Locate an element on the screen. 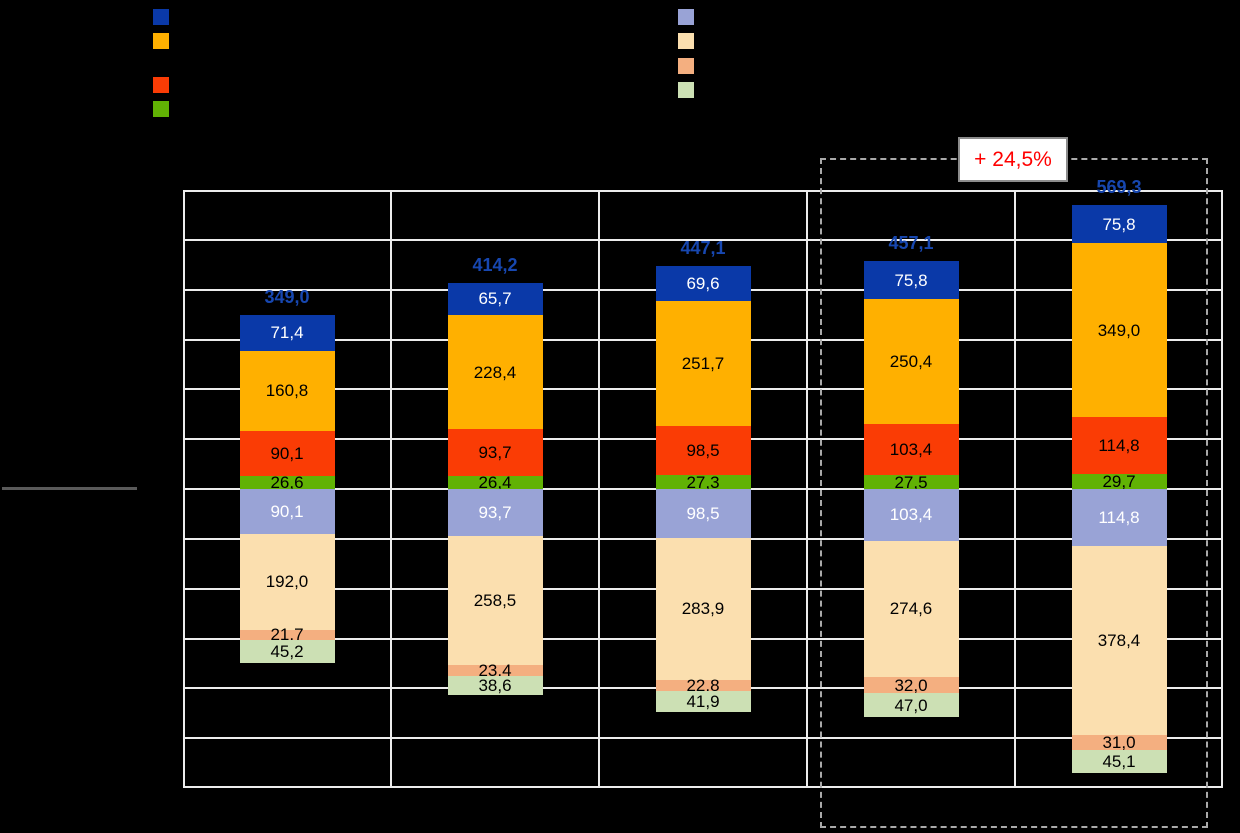 This screenshot has height=833, width=1240. legend-swatch-orange is located at coordinates (161, 41).